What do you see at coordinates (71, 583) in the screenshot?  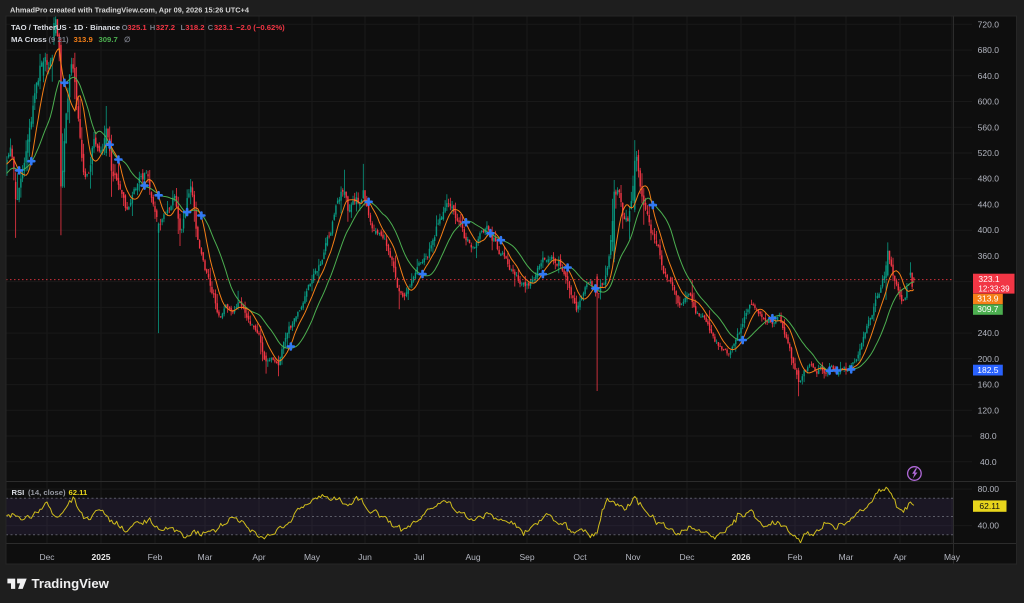 I see `svg-text: TradingView` at bounding box center [71, 583].